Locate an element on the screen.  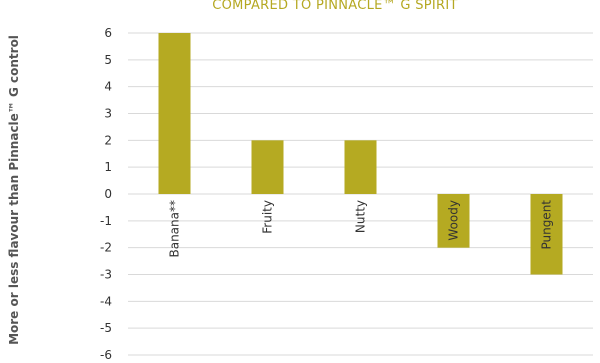
y-tick-label: -4 is located at coordinates (106, 301).